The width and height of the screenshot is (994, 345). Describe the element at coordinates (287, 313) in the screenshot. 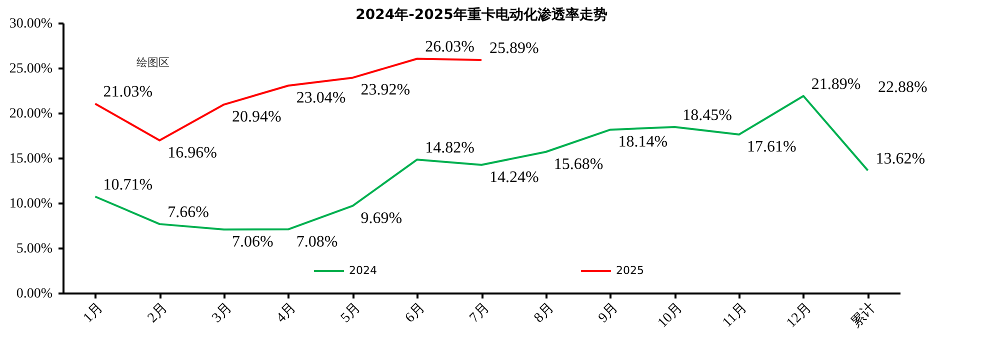

I see `x-tick-label: 4月` at that location.